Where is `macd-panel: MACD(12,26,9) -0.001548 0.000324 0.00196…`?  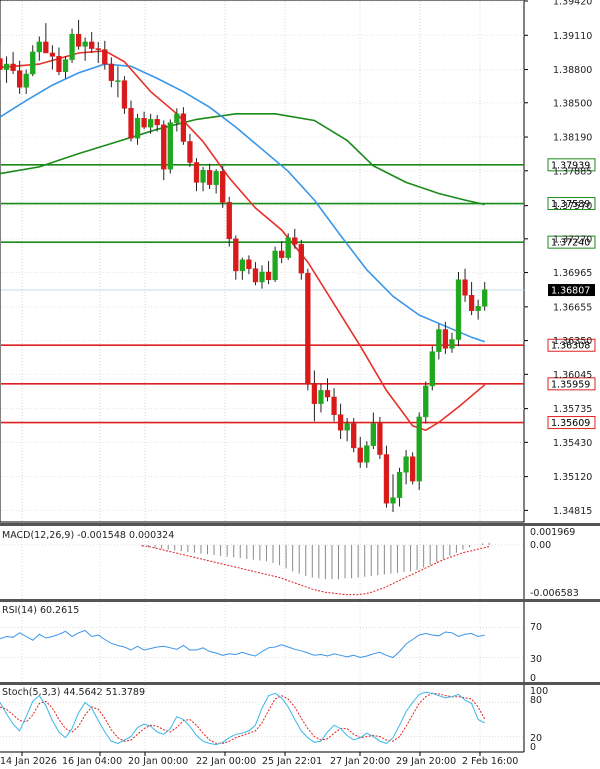
macd-panel: MACD(12,26,9) -0.001548 0.000324 0.00196… is located at coordinates (289, 562).